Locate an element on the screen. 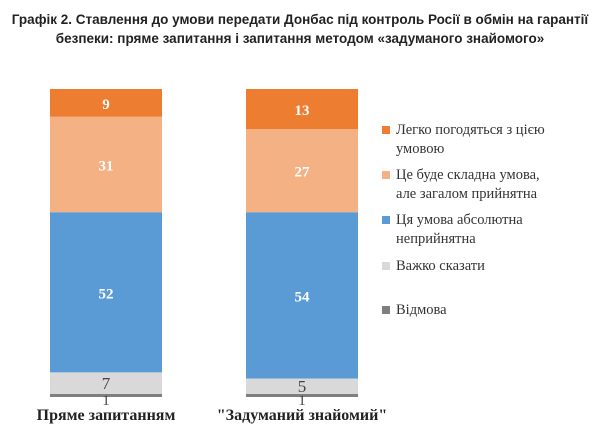 The width and height of the screenshot is (600, 446). category-label: Пряме запитанням is located at coordinates (106, 415).